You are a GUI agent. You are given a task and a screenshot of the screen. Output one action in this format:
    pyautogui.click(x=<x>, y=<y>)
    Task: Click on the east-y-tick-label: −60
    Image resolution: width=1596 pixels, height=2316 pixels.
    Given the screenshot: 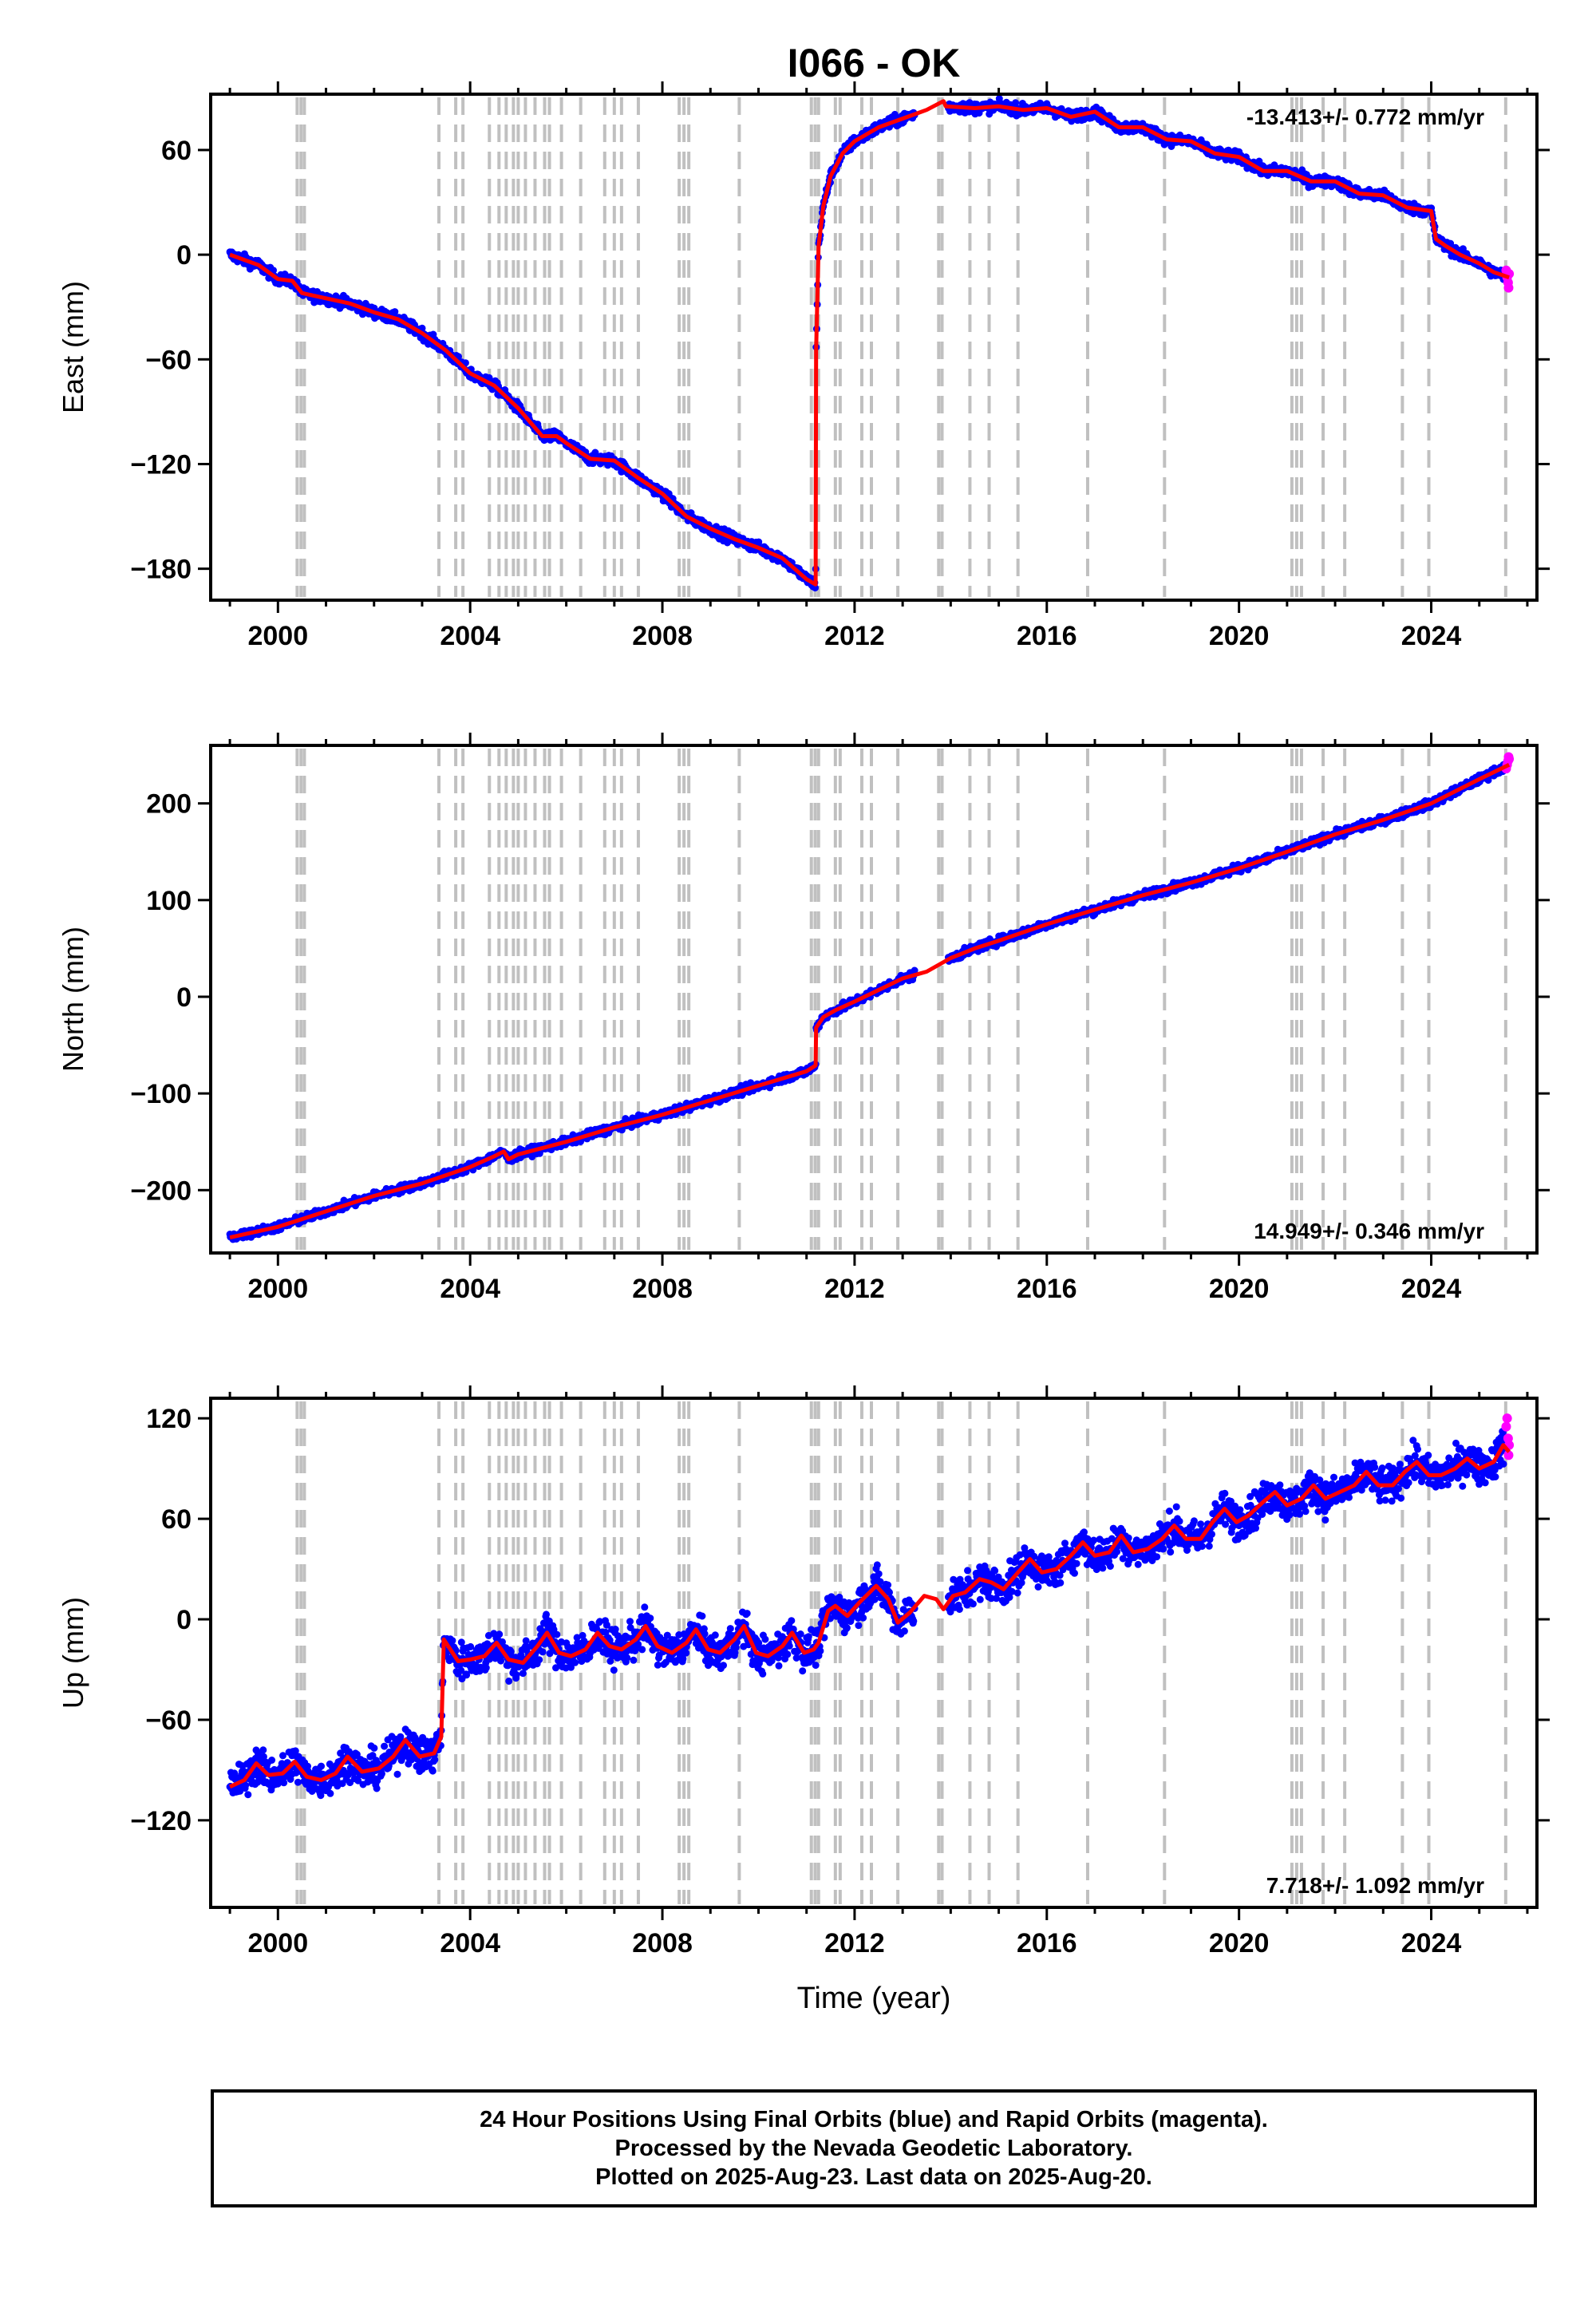 What is the action you would take?
    pyautogui.click(x=168, y=360)
    